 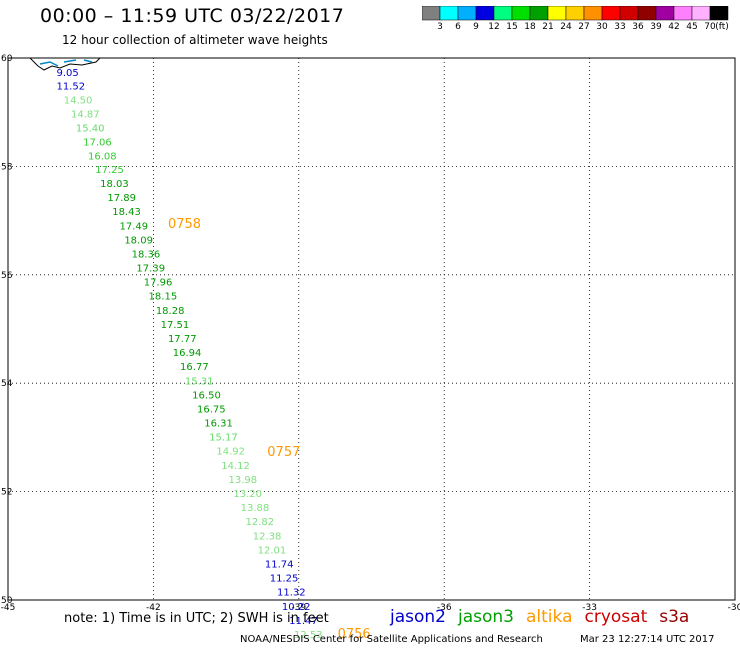 What do you see at coordinates (138, 240) in the screenshot?
I see `data-point-label: 18.09` at bounding box center [138, 240].